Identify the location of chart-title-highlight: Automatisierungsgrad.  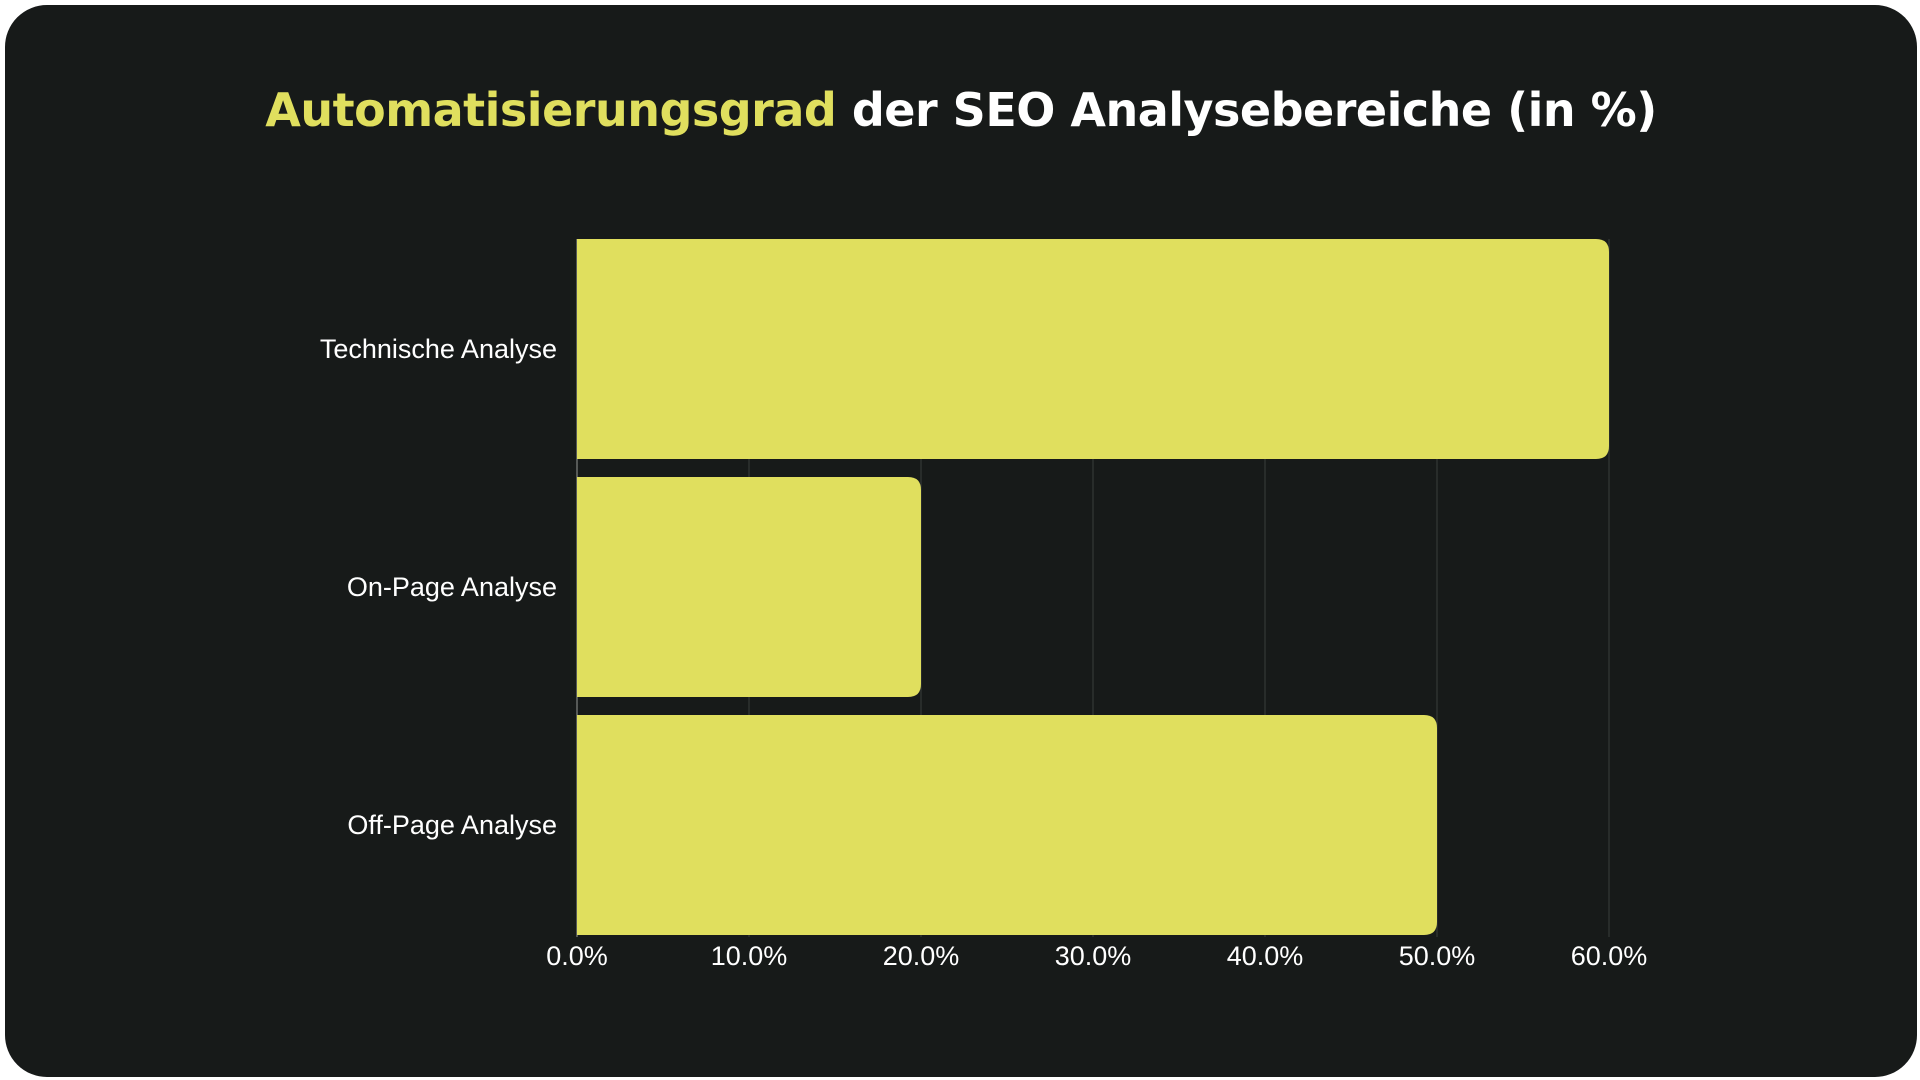
(551, 110).